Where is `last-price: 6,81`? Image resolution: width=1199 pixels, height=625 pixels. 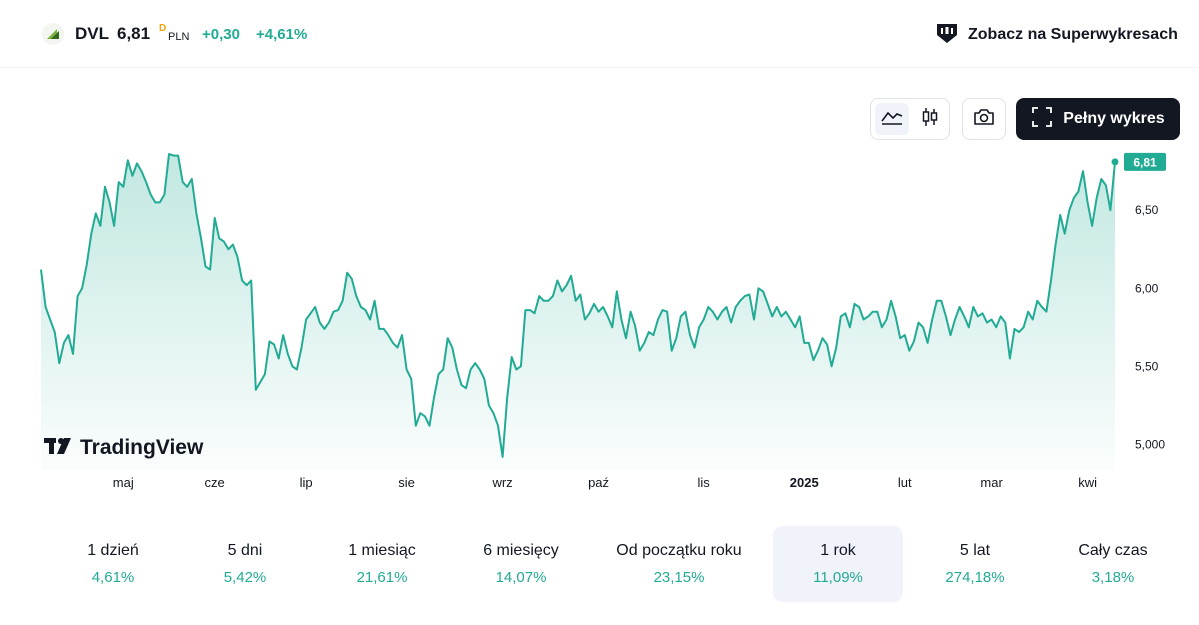
last-price: 6,81 is located at coordinates (134, 33).